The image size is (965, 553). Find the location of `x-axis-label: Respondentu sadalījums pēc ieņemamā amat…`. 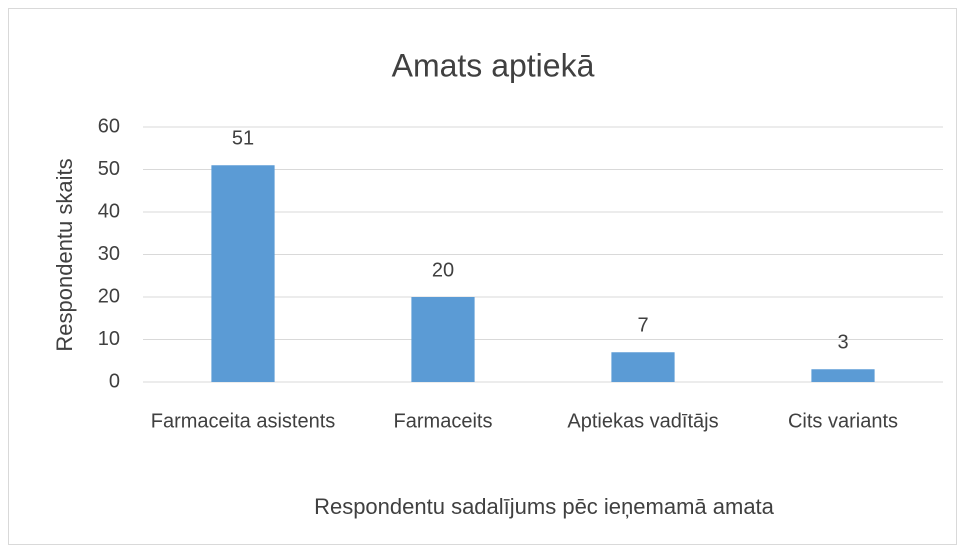

x-axis-label: Respondentu sadalījums pēc ieņemamā amat… is located at coordinates (544, 506).